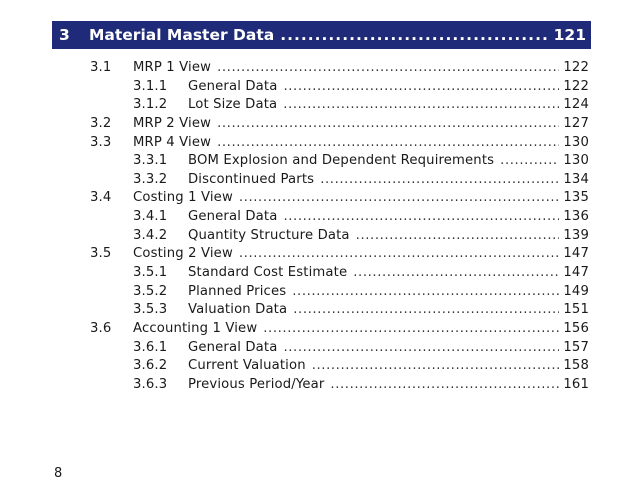 The height and width of the screenshot is (498, 637). I want to click on section-title: BOM Explosion and Dependent Requirements, so click(341, 161).